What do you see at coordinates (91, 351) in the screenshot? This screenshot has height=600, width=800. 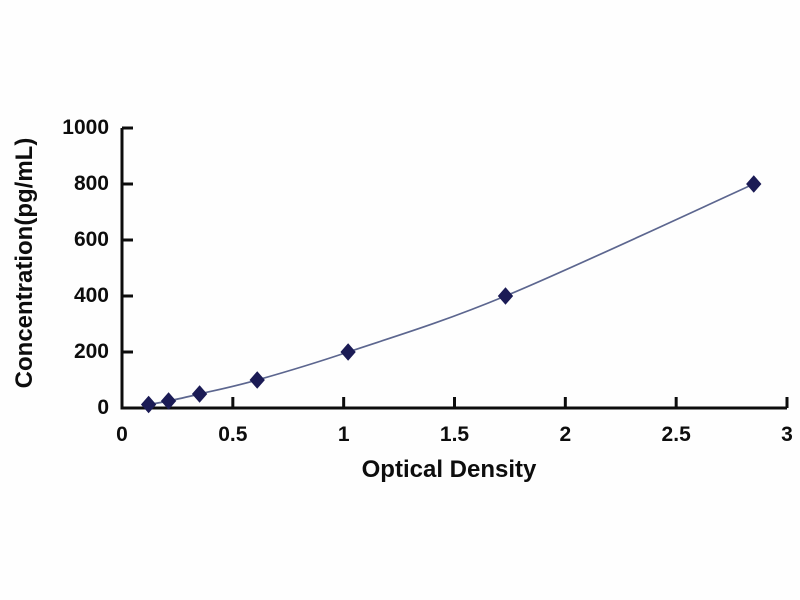 I see `y-tick-label: 200` at bounding box center [91, 351].